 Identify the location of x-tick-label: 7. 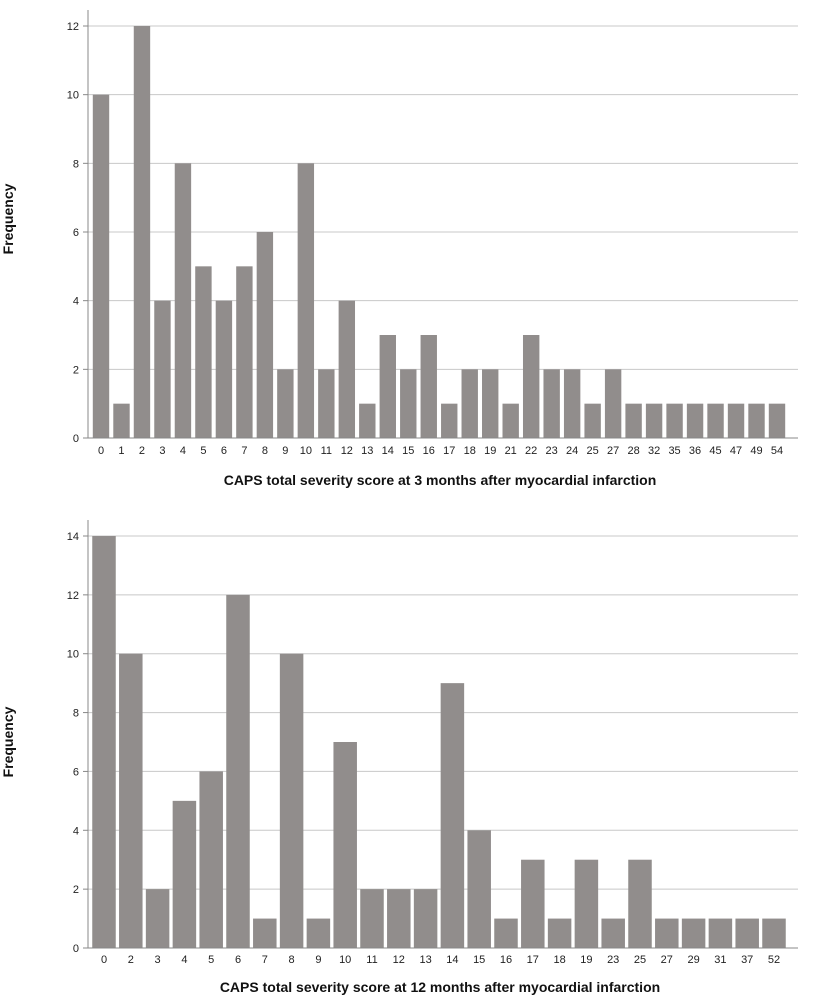
(244, 451).